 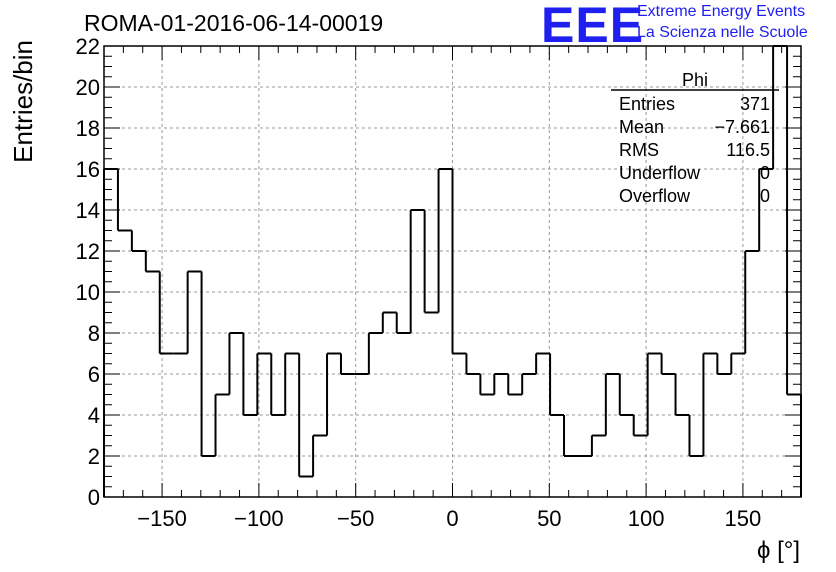 I want to click on stats-box-name: Phi, so click(x=695, y=80).